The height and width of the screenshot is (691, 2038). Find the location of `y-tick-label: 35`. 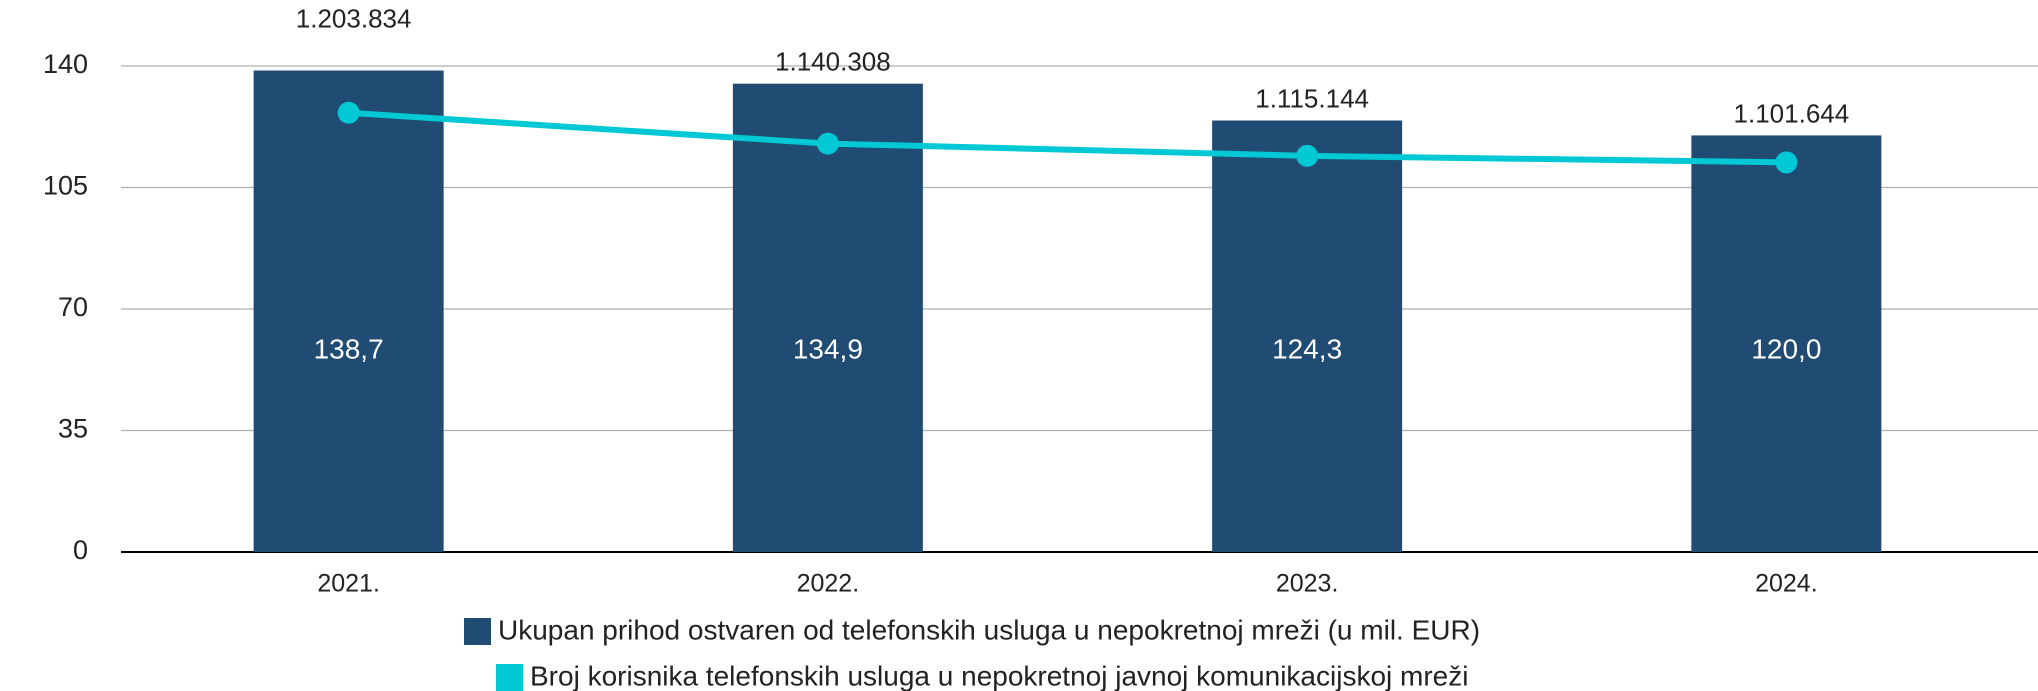

y-tick-label: 35 is located at coordinates (73, 429).